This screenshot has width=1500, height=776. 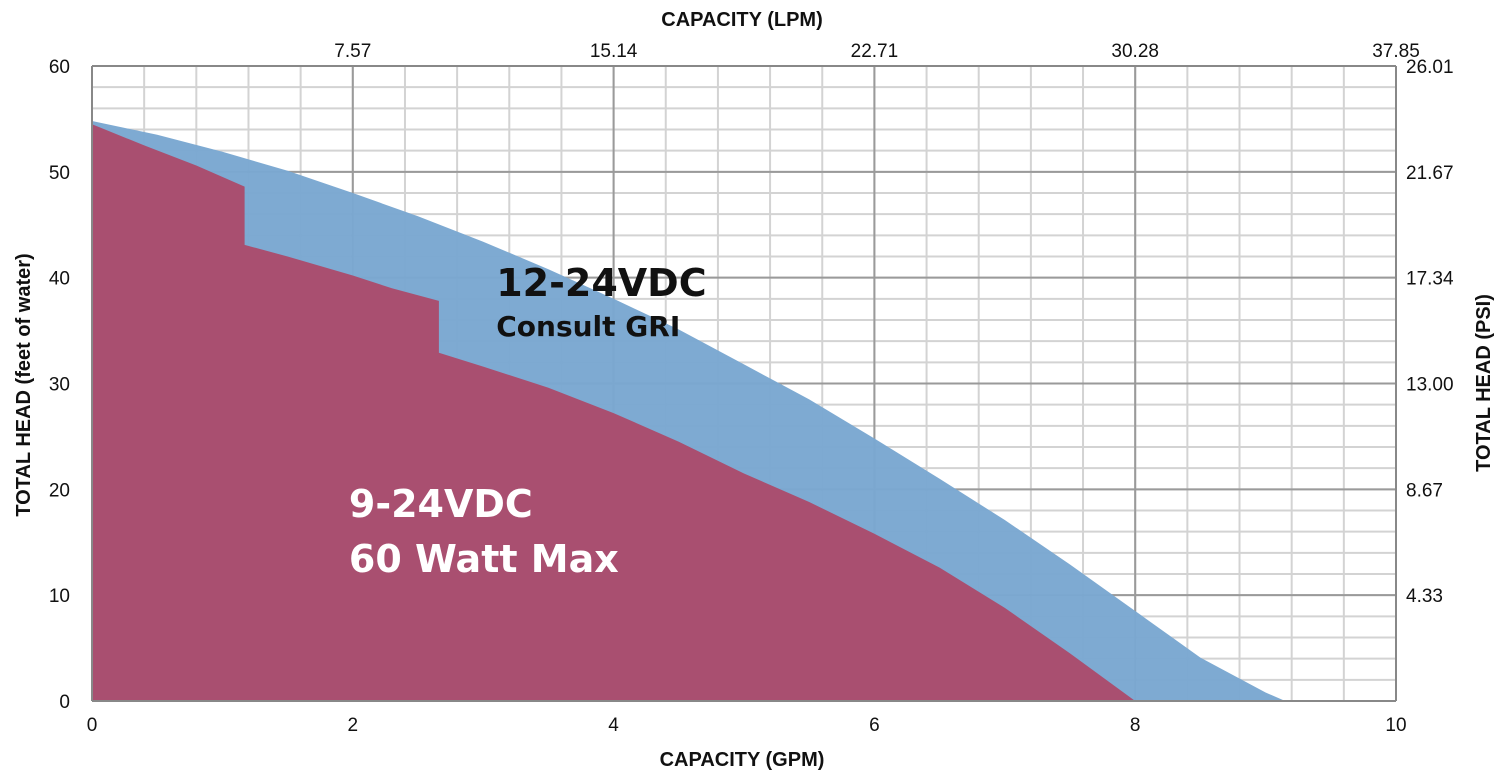 I want to click on annotation-12-24vdc-subtitle: Consult GRI, so click(x=588, y=326).